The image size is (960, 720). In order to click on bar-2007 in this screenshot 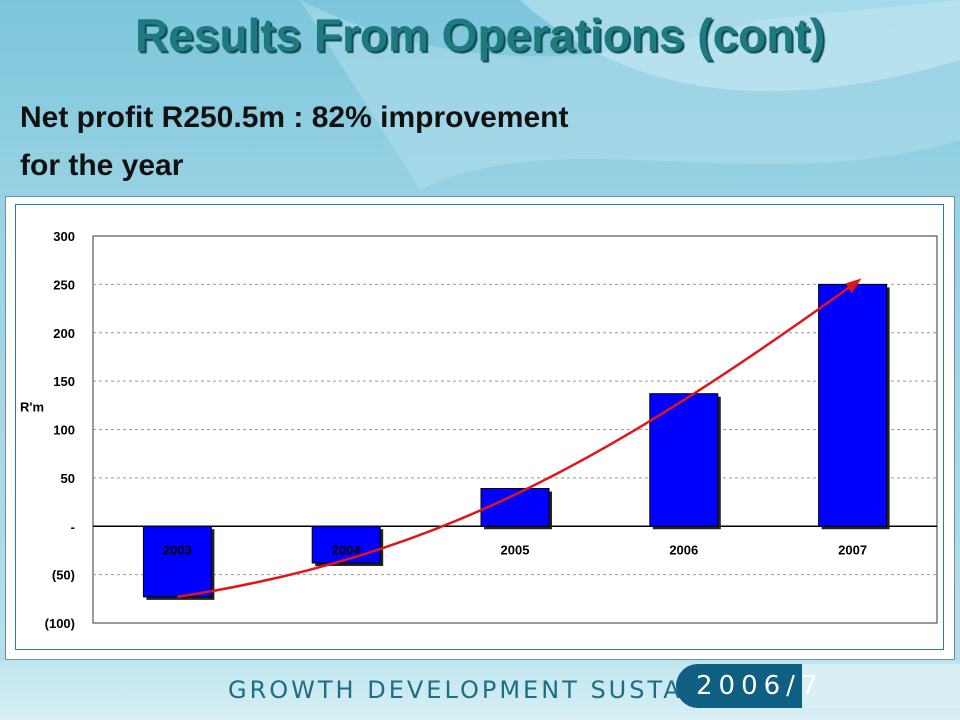, I will do `click(853, 405)`.